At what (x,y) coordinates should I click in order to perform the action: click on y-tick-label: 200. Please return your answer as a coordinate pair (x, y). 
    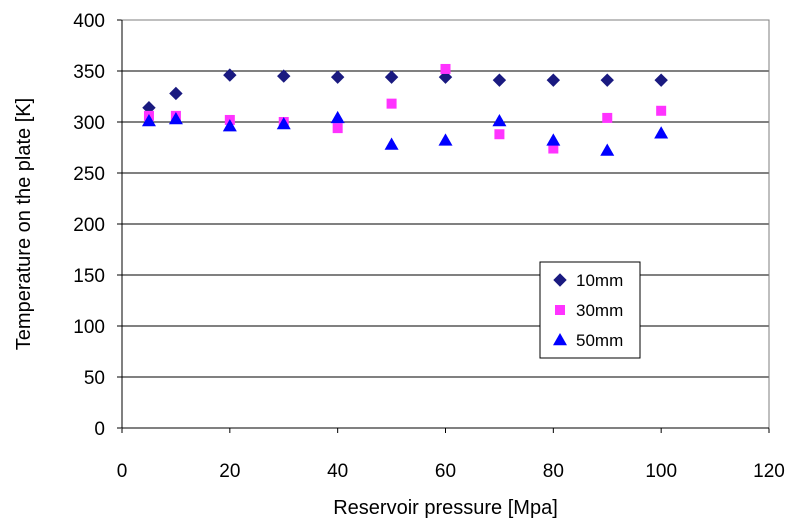
    Looking at the image, I should click on (89, 225).